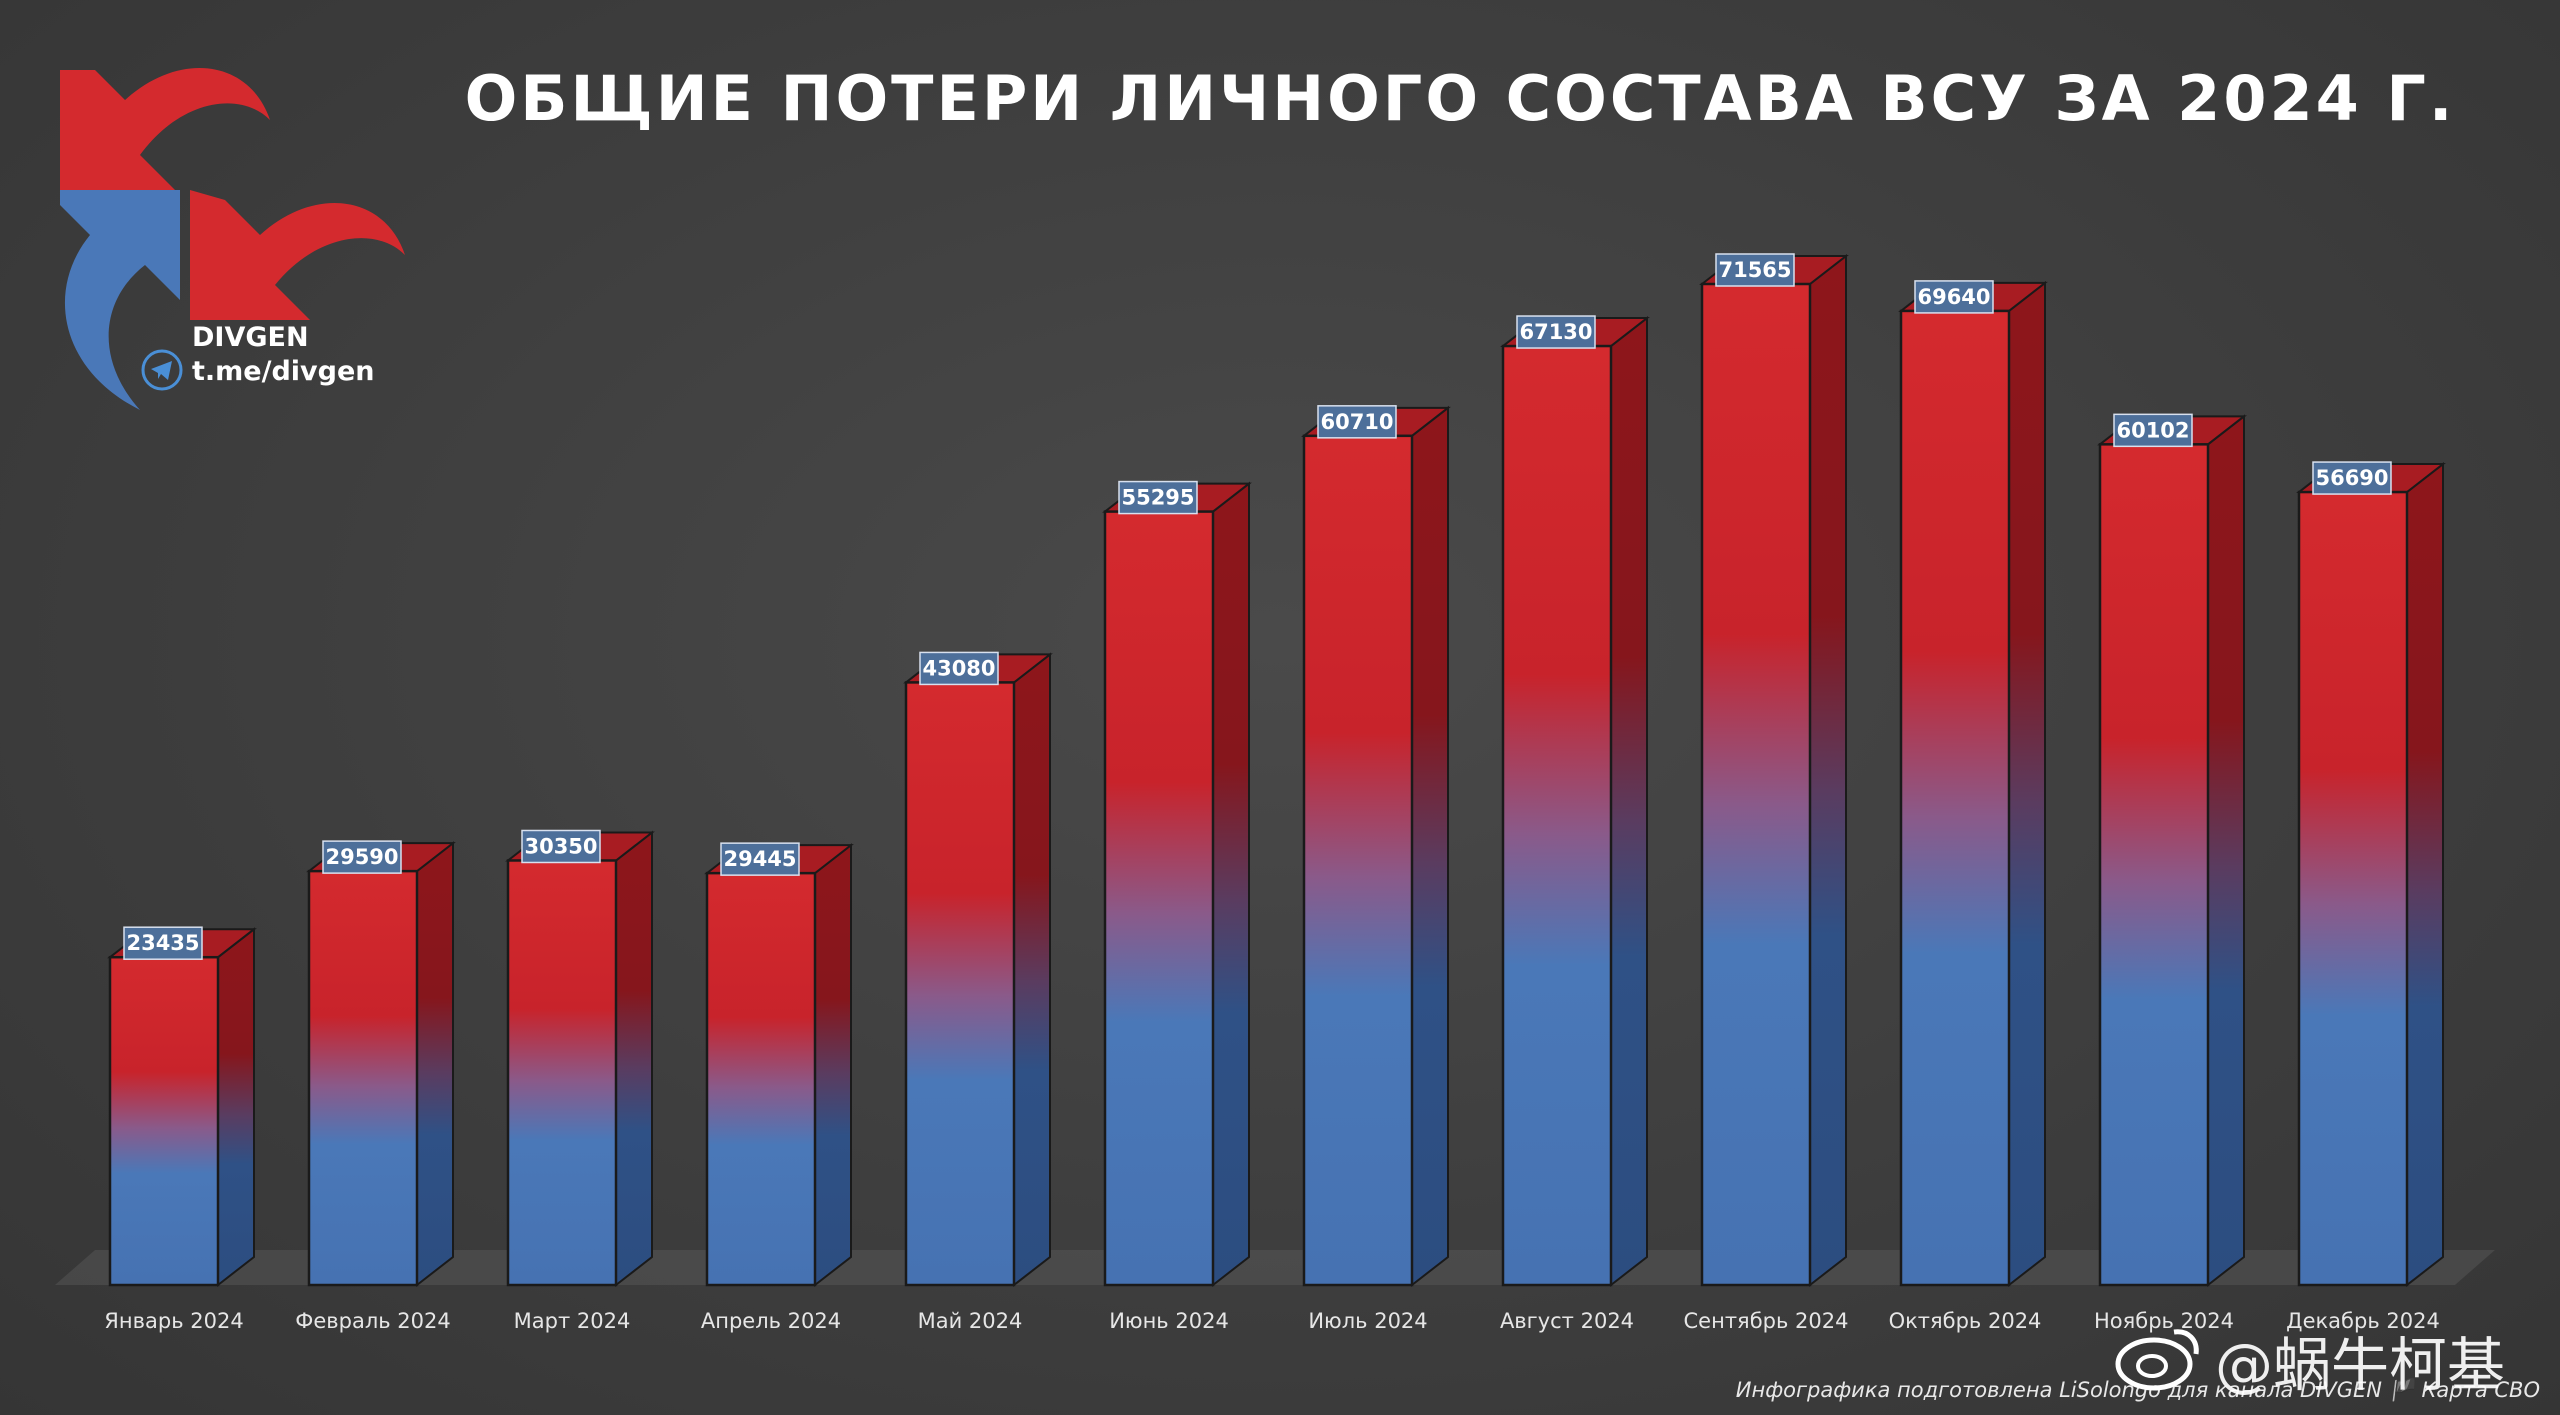 This screenshot has width=2560, height=1415. I want to click on data-label: 55295, so click(1158, 497).